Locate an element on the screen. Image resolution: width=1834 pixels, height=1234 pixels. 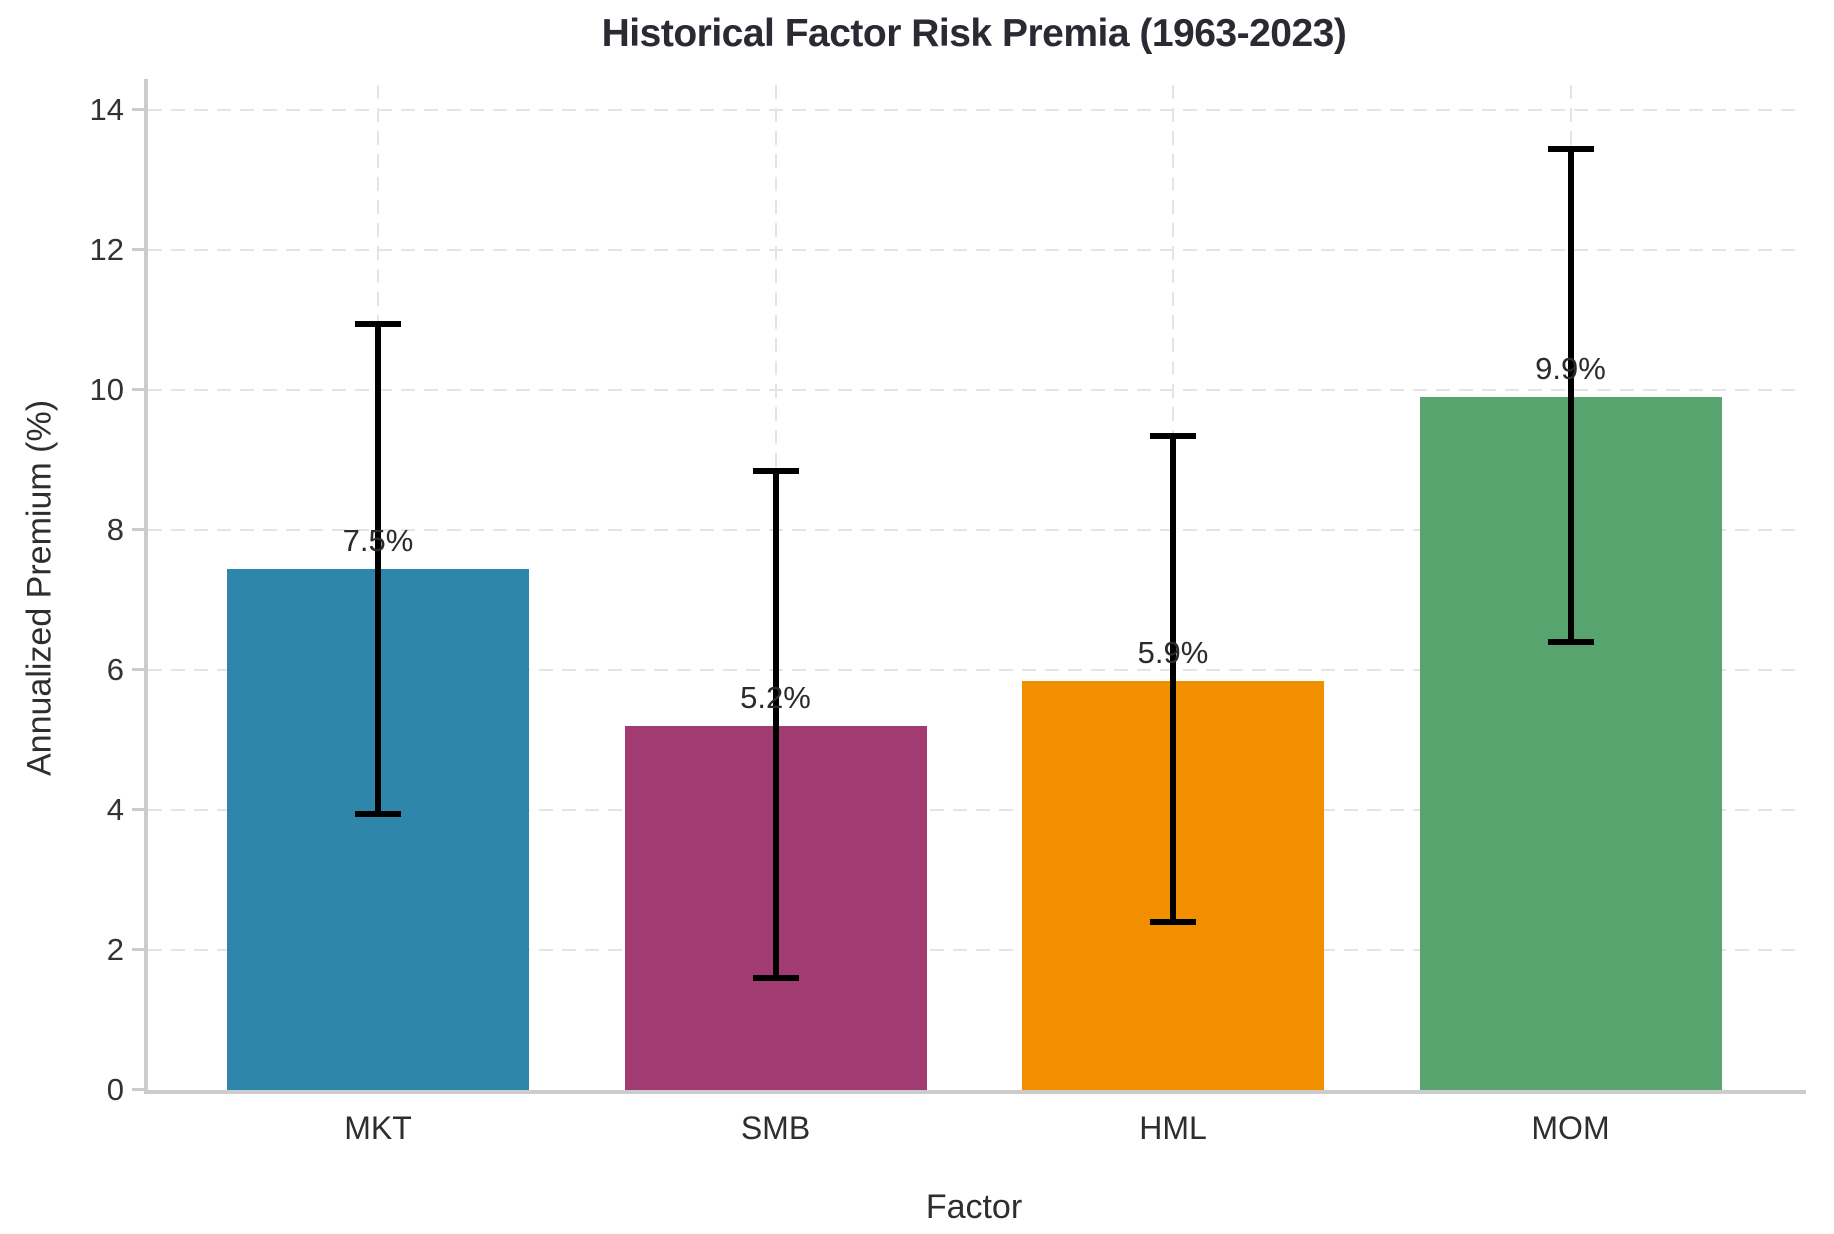
y-tick-label: 8 is located at coordinates (115, 529).